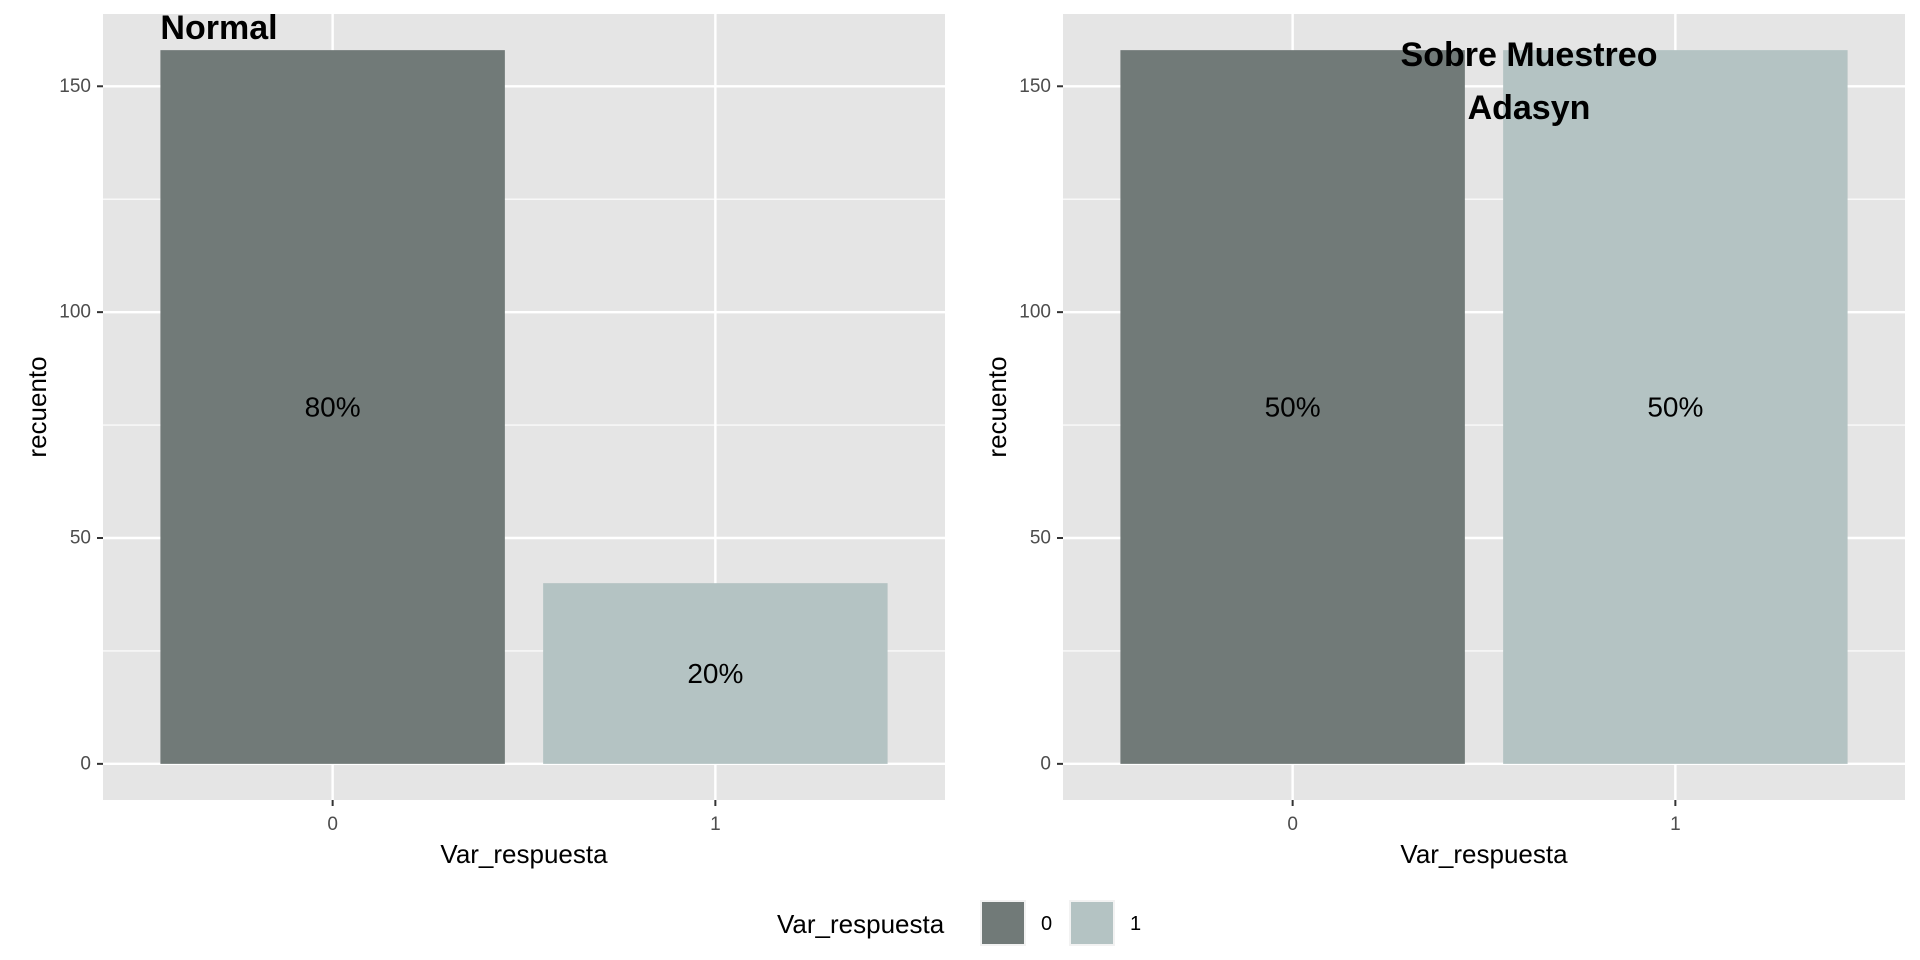 The width and height of the screenshot is (1920, 960). Describe the element at coordinates (37, 406) in the screenshot. I see `y-axis-title-left: recuento` at that location.